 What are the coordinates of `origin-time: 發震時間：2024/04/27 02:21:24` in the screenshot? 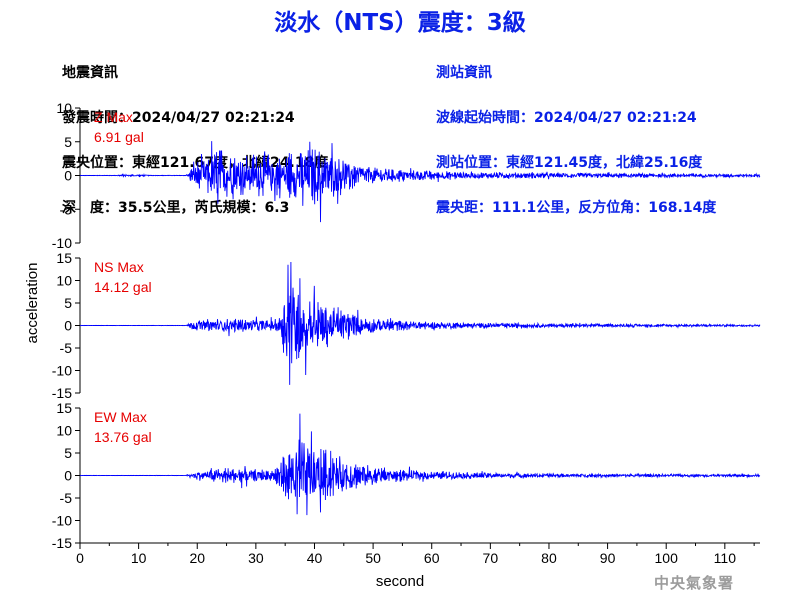 It's located at (178, 118).